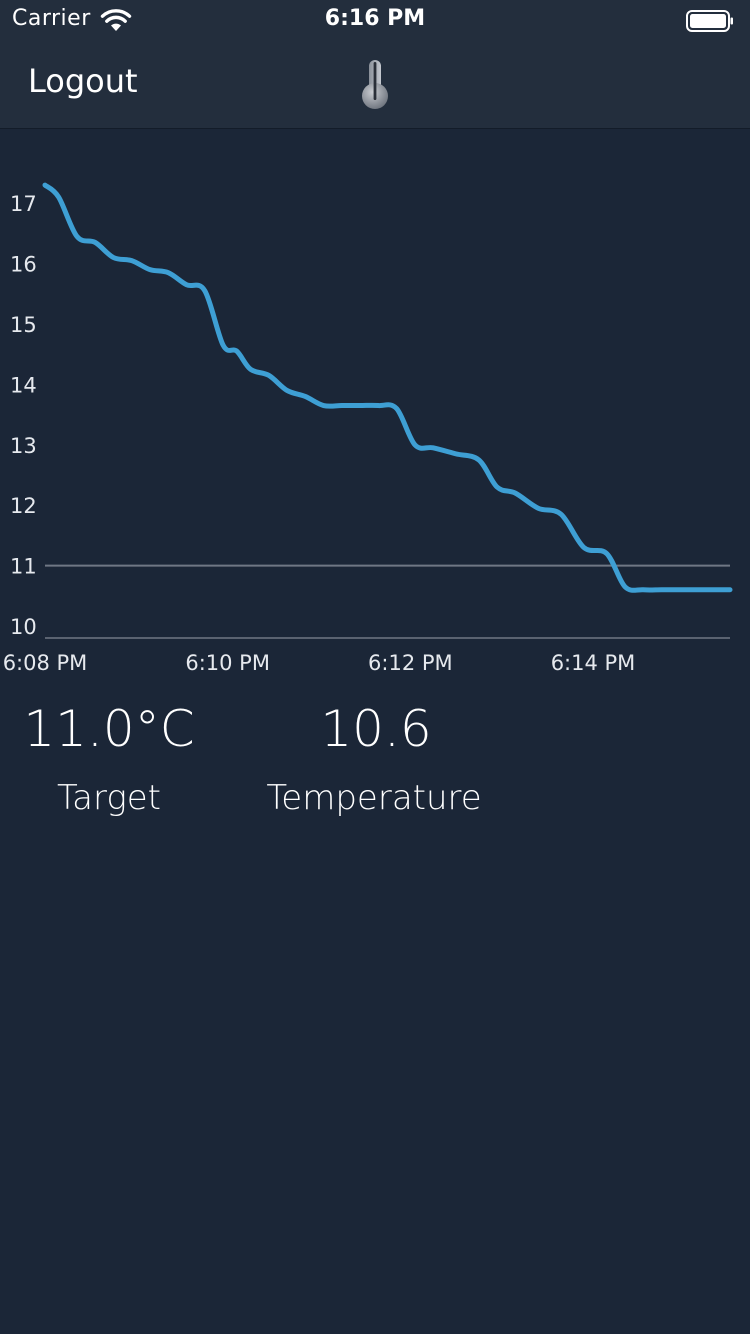 Image resolution: width=750 pixels, height=1334 pixels. I want to click on nav-bar: Logout, so click(375, 84).